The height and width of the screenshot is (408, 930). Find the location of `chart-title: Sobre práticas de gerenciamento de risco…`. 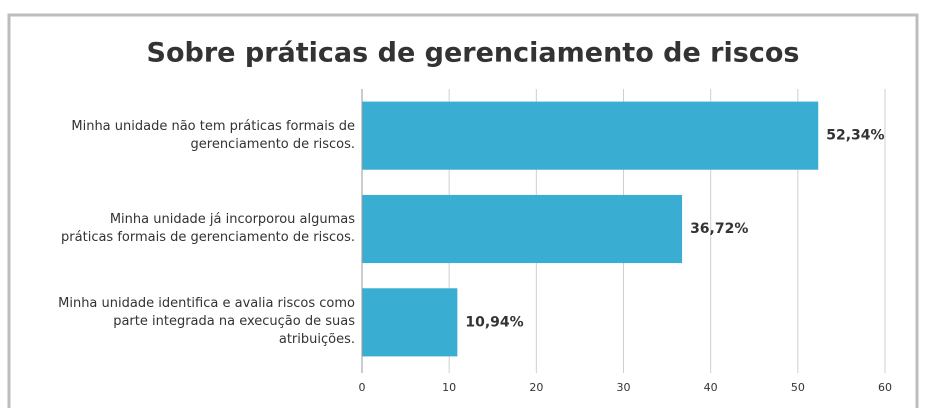

chart-title: Sobre práticas de gerenciamento de risco… is located at coordinates (473, 53).